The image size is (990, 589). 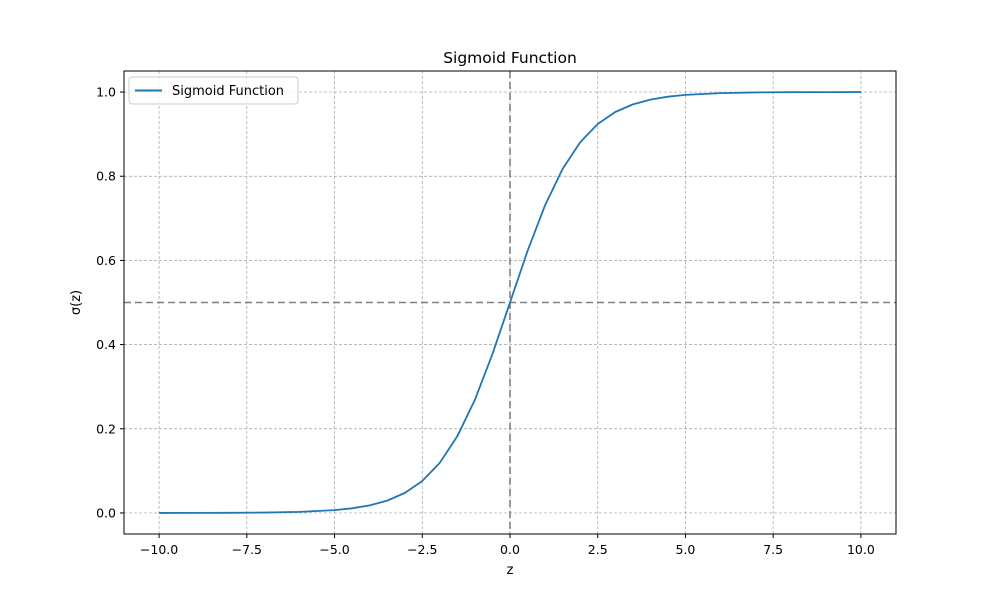 I want to click on y-axis-ticks: 0.0 0.2 0.4 0.6 0.8 1.0, so click(x=110, y=302).